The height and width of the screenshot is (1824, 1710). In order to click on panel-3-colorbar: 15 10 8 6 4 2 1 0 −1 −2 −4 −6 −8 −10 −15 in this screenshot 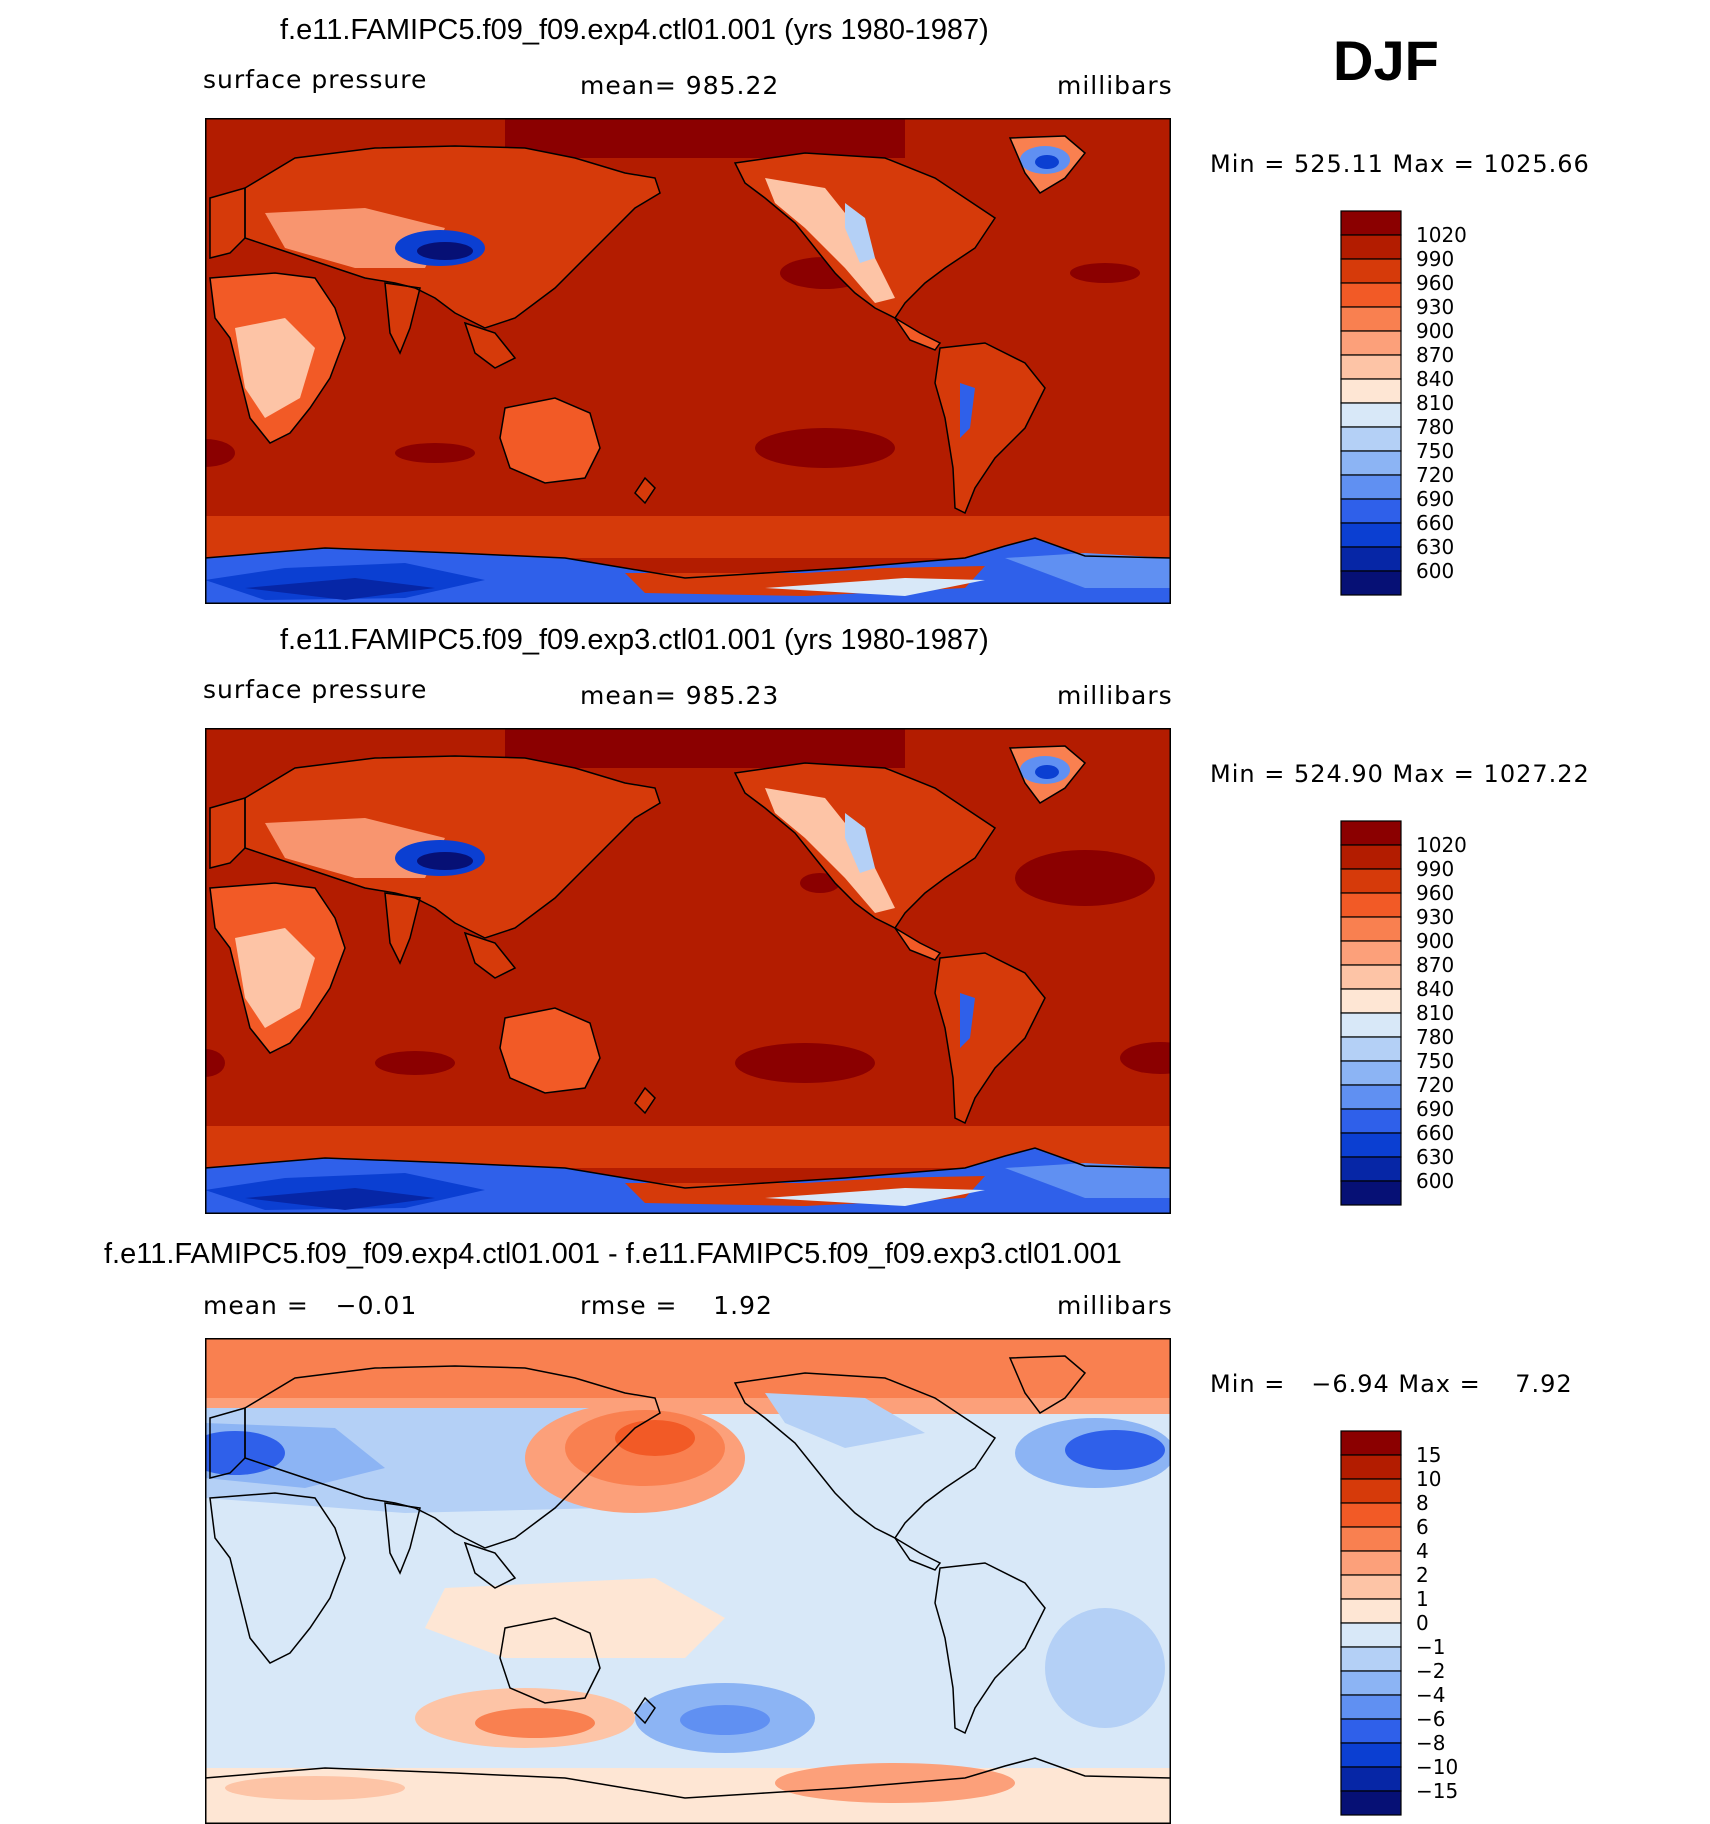, I will do `click(1415, 1625)`.